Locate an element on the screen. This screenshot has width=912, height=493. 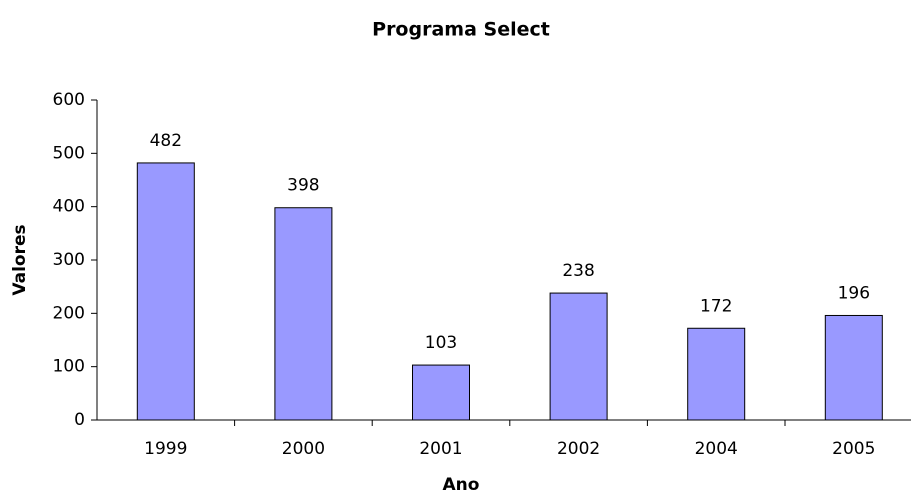
y-tick-label: 500 is located at coordinates (69, 153).